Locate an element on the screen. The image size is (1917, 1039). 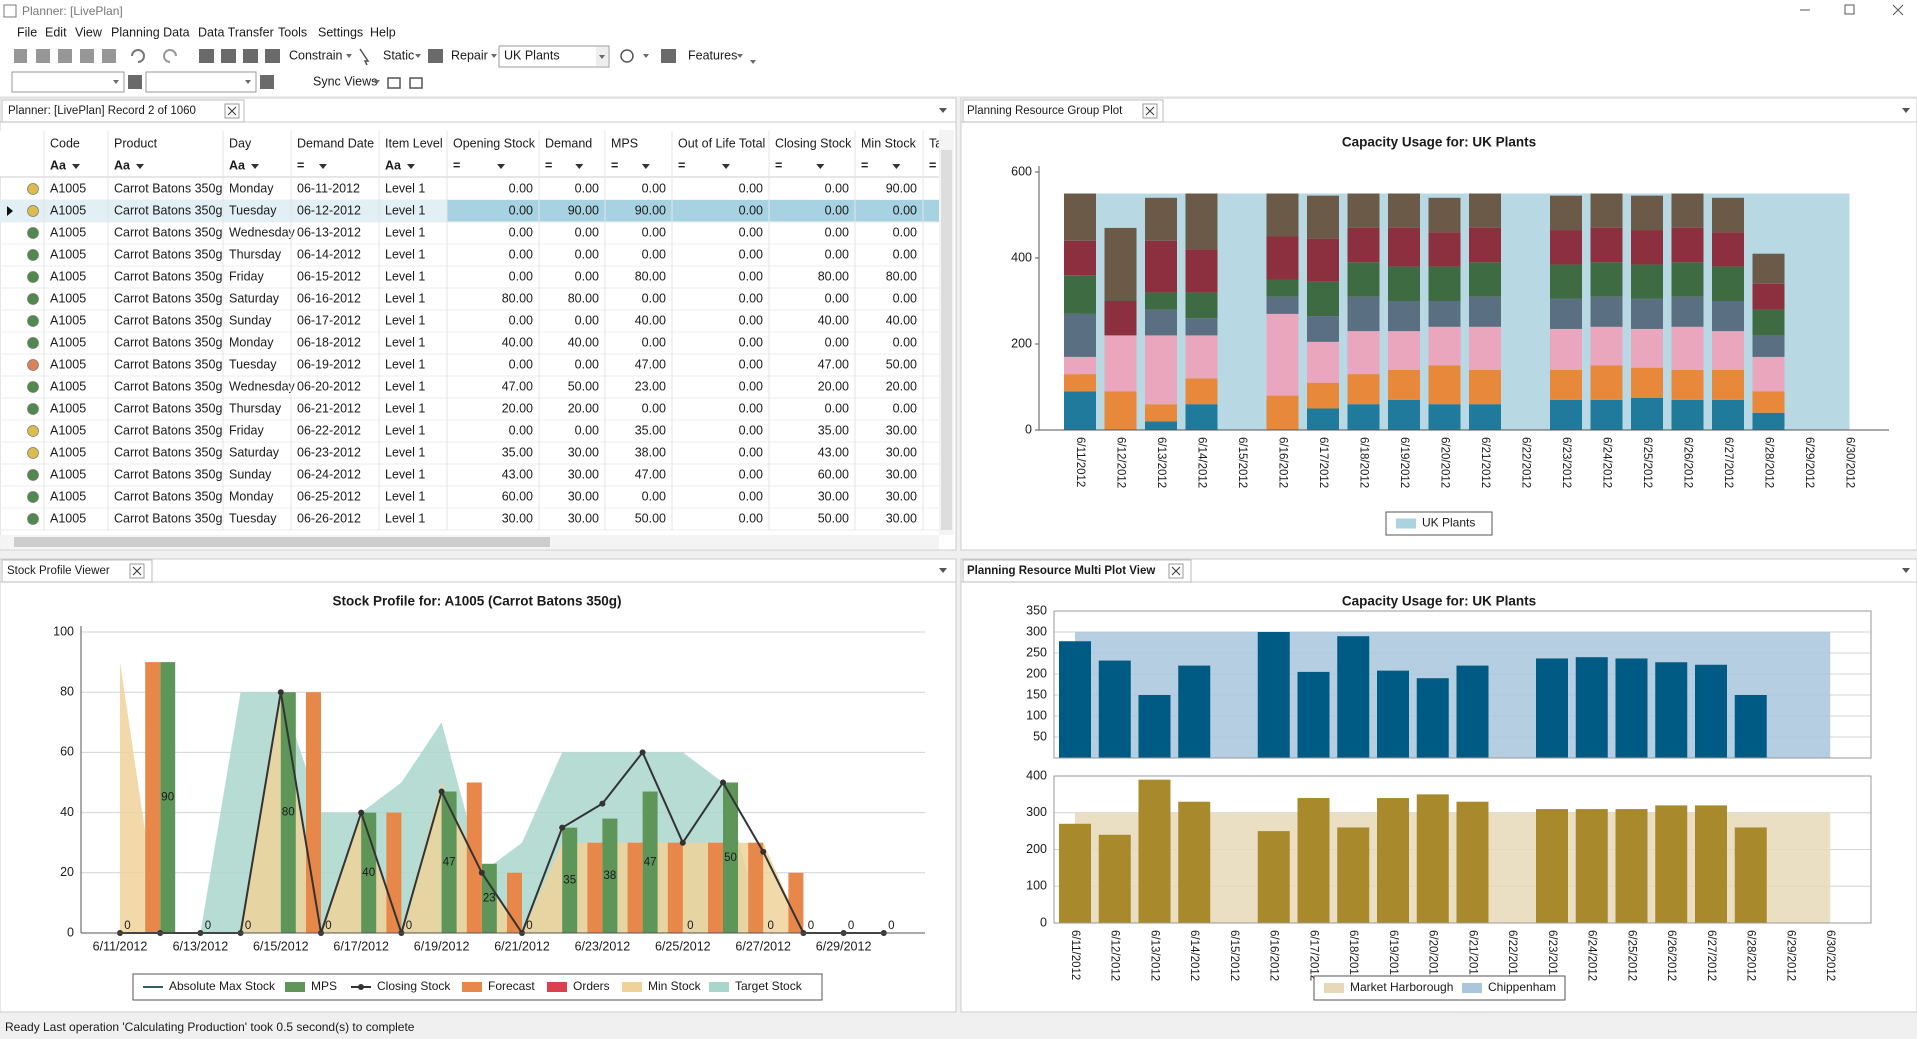
grid-cell: 43.00 is located at coordinates (833, 452).